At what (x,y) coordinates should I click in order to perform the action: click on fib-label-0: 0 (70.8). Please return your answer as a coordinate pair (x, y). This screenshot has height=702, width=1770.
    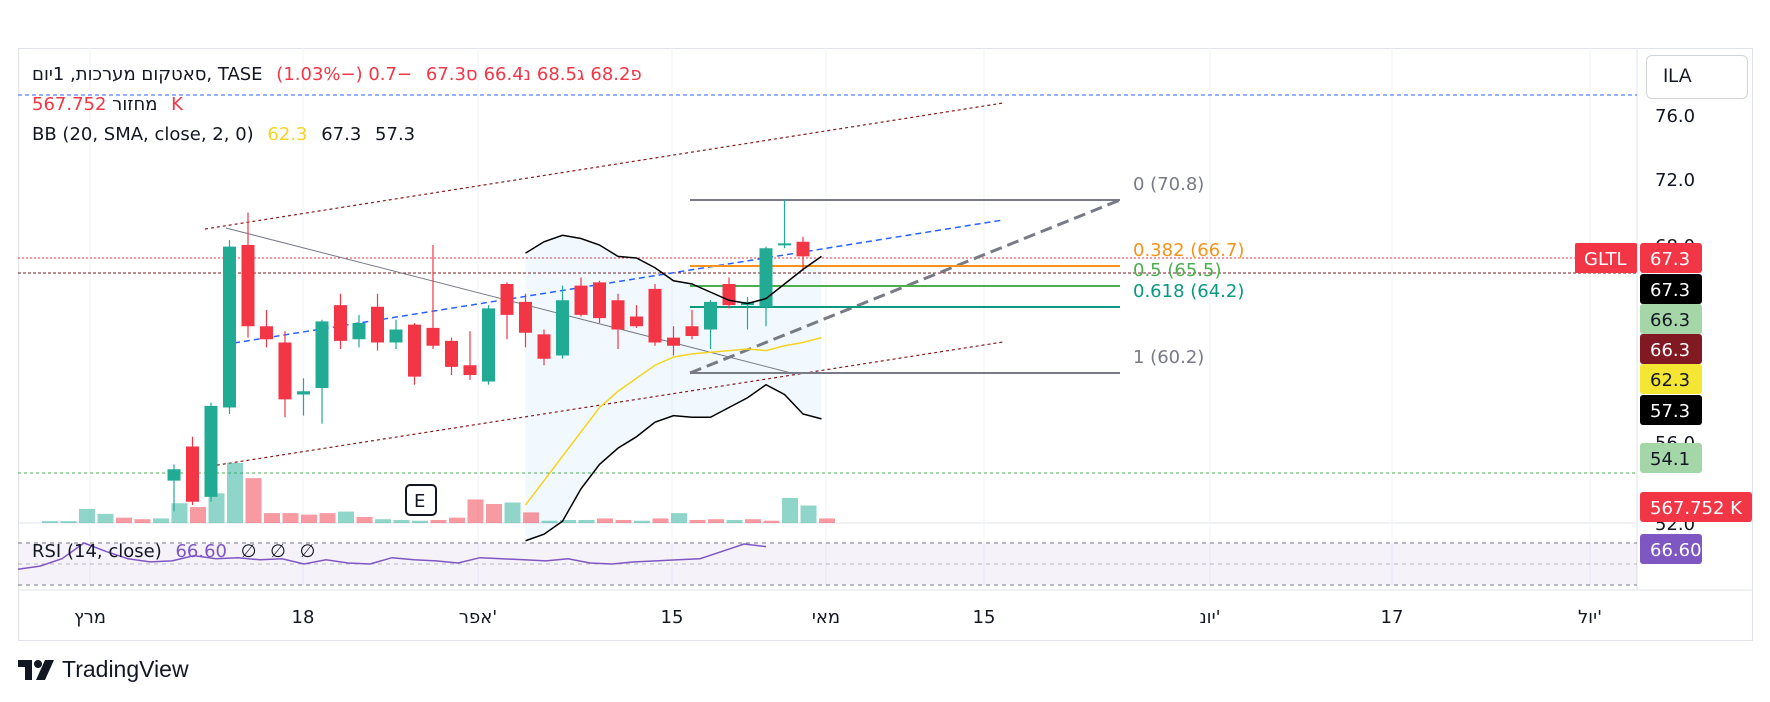
    Looking at the image, I should click on (1168, 184).